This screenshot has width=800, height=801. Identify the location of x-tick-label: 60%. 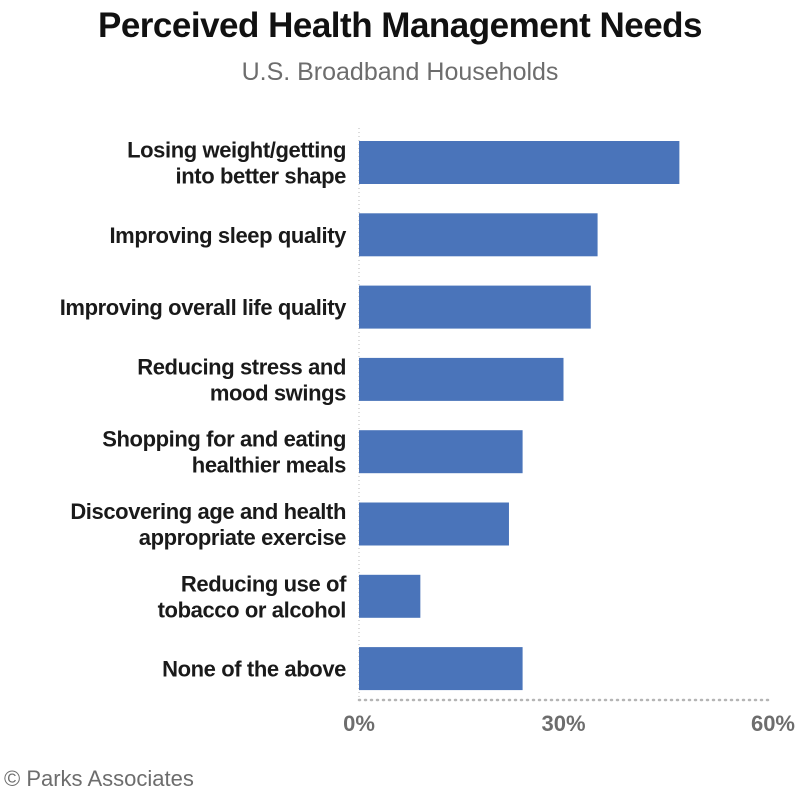
(773, 723).